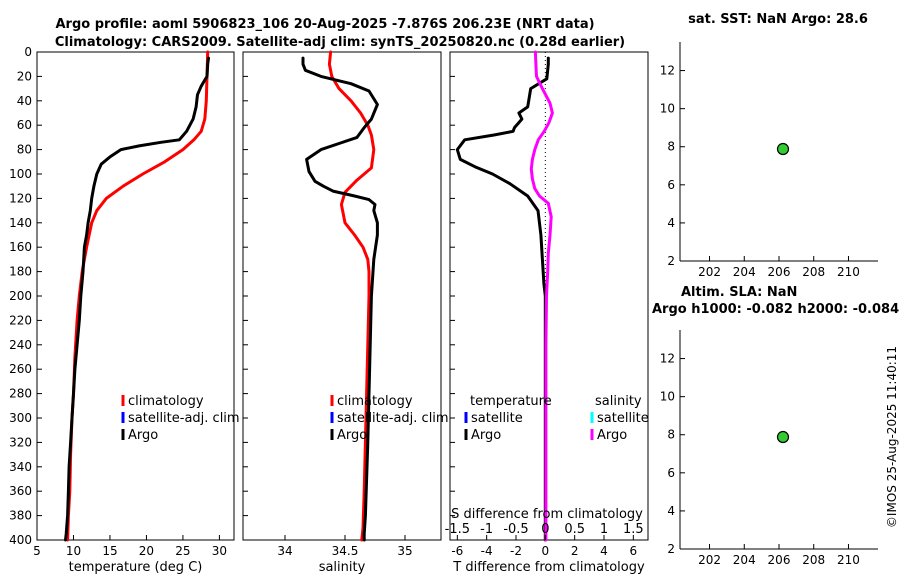 Image resolution: width=900 pixels, height=580 pixels. Describe the element at coordinates (20, 491) in the screenshot. I see `temperature-ytick-label: 360` at that location.